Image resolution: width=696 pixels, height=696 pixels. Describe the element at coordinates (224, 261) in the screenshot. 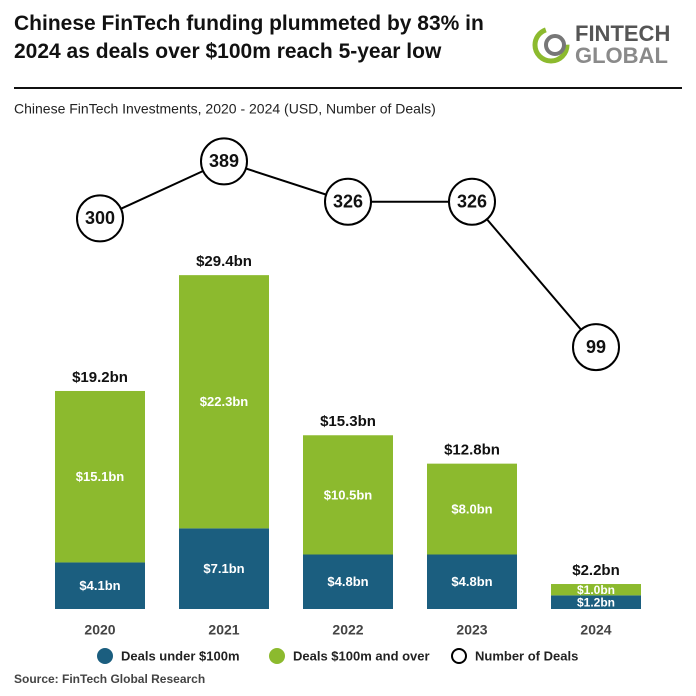

I see `total-label: $29.4bn` at that location.